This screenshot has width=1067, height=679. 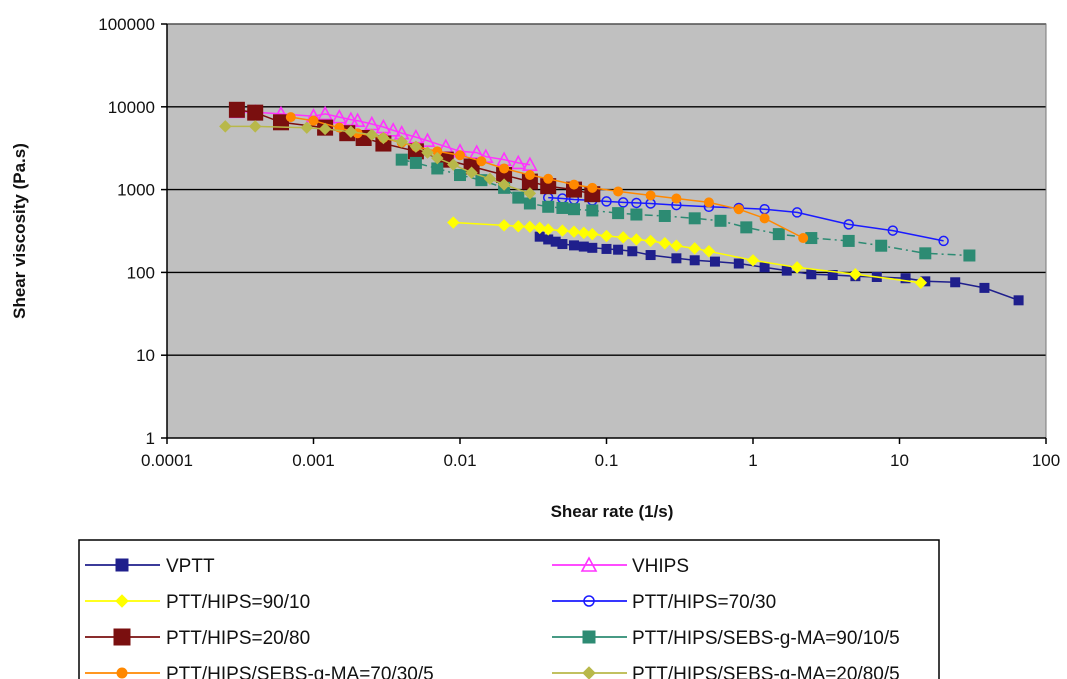 I want to click on legend-label: PTT/HIPS=20/80, so click(x=238, y=638).